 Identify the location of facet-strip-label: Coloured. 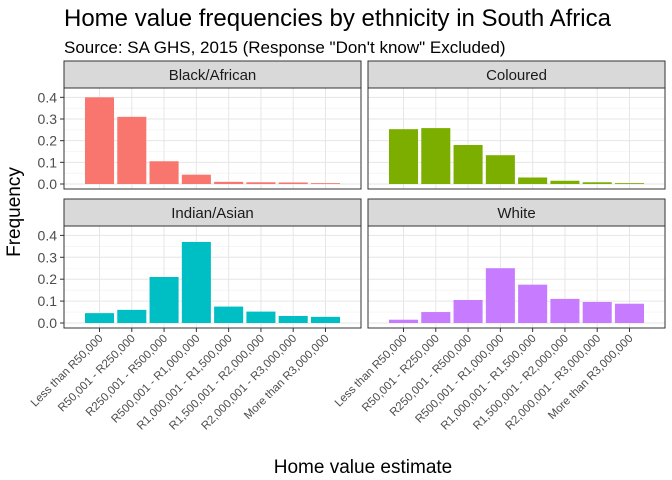
(516, 75).